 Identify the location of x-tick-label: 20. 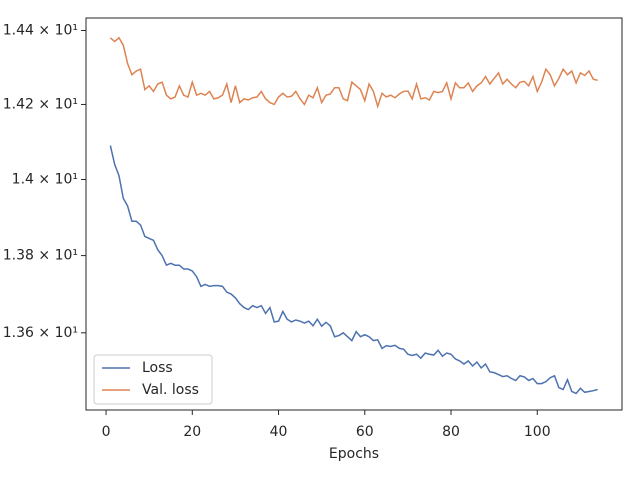
(192, 432).